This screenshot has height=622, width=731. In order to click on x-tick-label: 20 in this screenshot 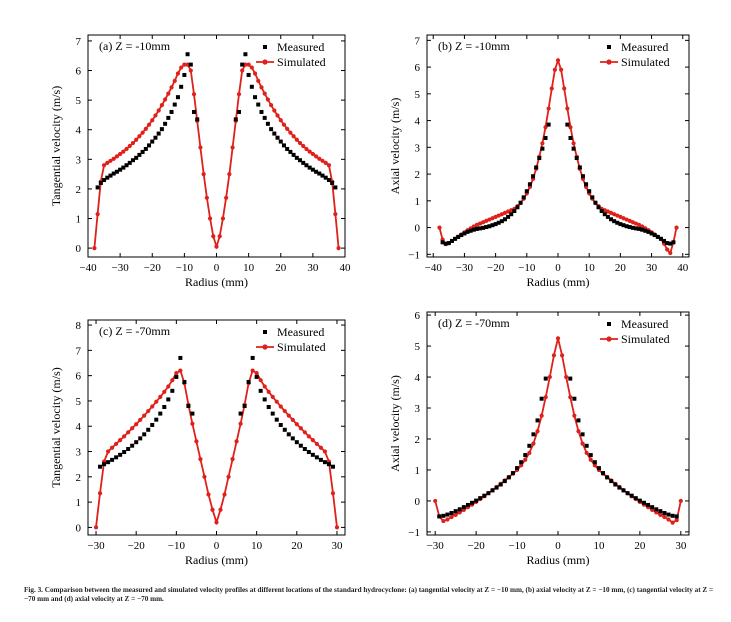, I will do `click(621, 268)`.